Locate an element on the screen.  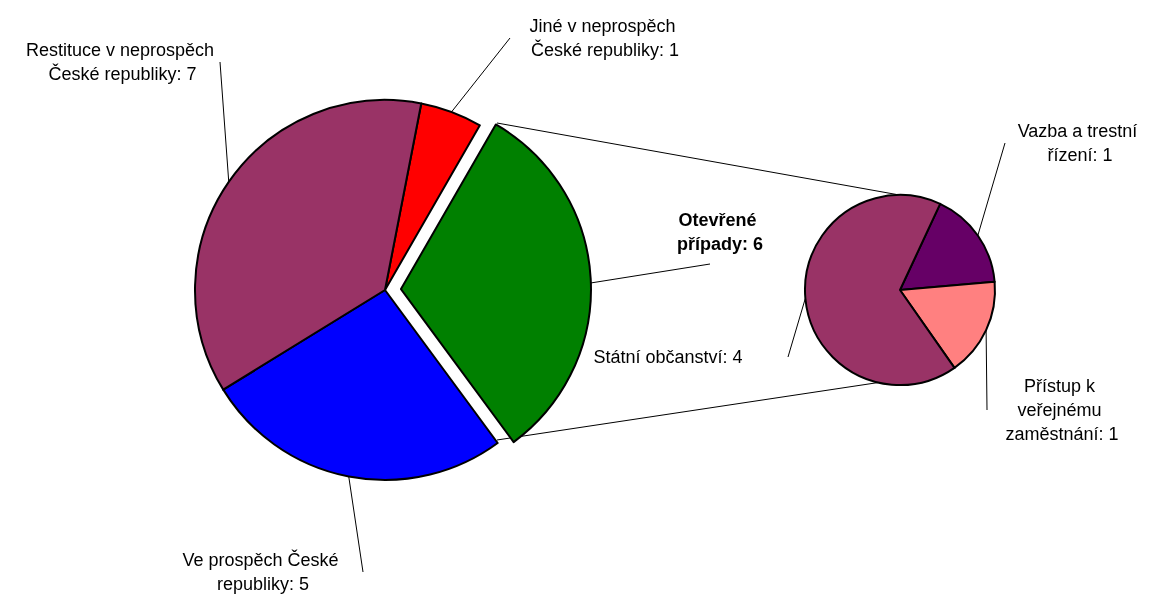
slice-label: Otevřené případy: 6 is located at coordinates (720, 232).